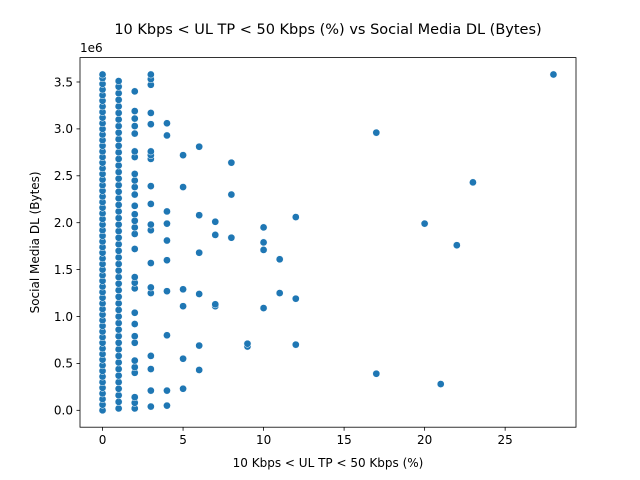 The image size is (640, 480). What do you see at coordinates (183, 440) in the screenshot?
I see `x-tick-label: 5` at bounding box center [183, 440].